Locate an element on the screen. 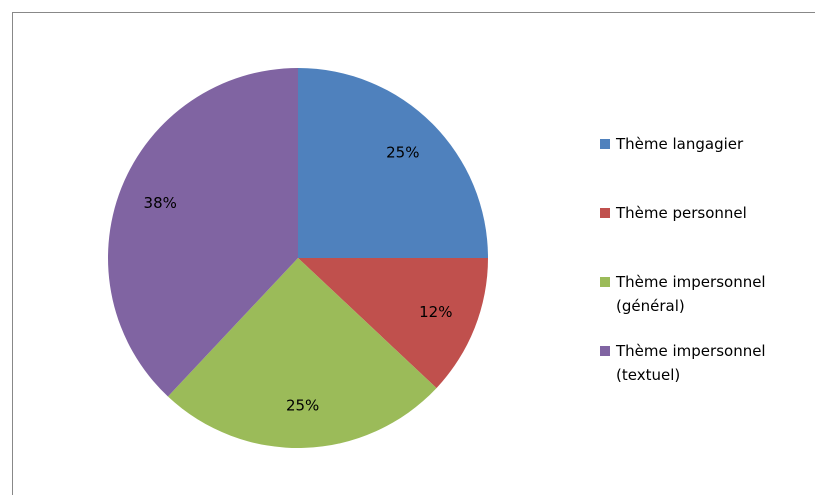  legend-item: Thème langagier is located at coordinates (705, 144).